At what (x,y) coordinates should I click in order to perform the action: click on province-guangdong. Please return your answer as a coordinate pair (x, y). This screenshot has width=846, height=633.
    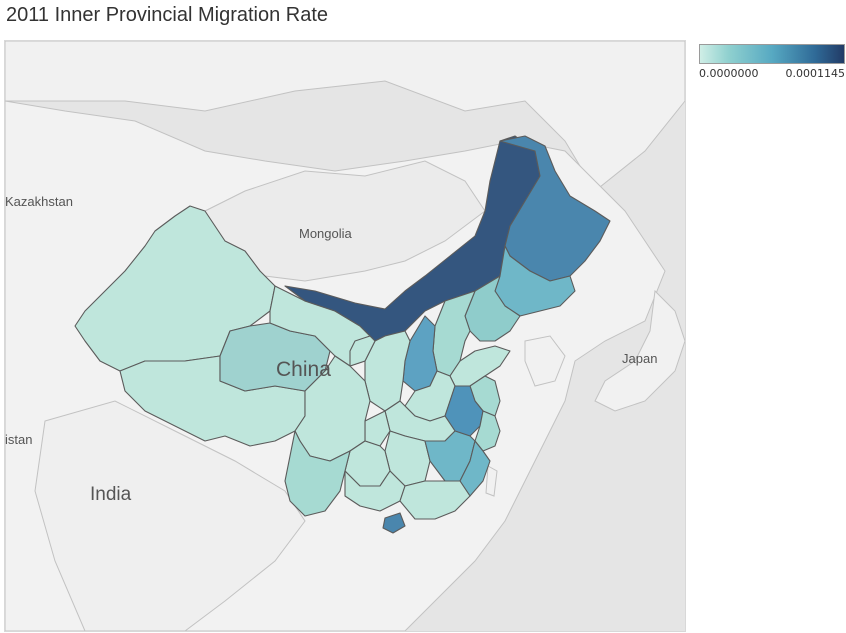
    Looking at the image, I should click on (435, 500).